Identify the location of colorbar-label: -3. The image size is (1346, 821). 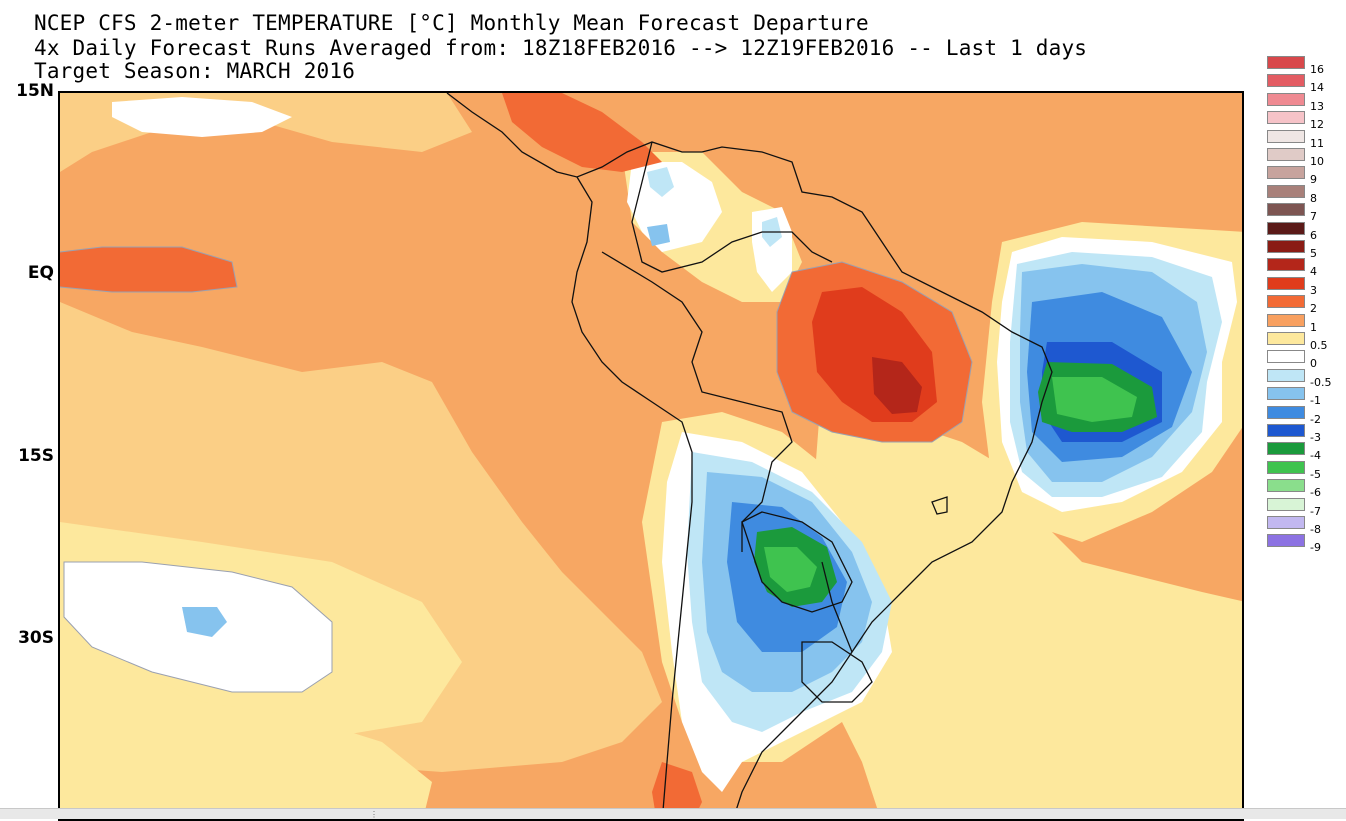
(1315, 437).